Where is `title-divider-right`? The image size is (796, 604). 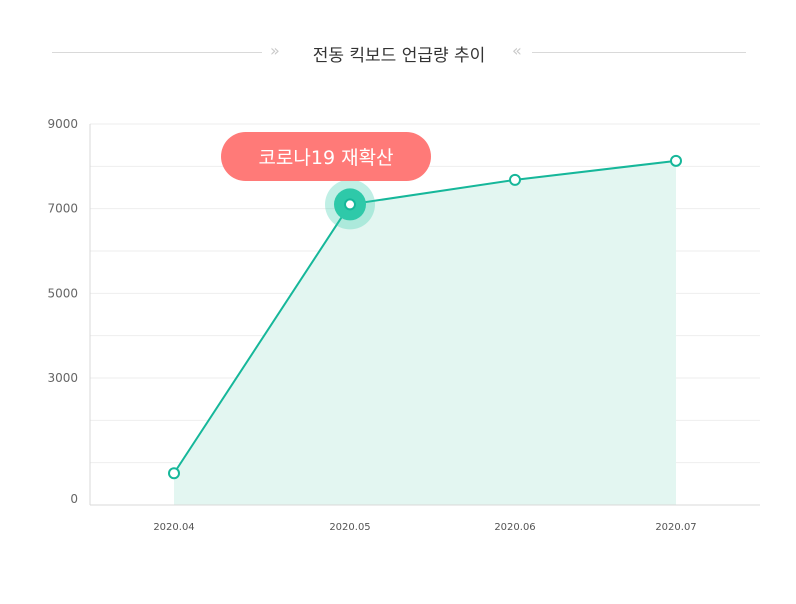 title-divider-right is located at coordinates (639, 52).